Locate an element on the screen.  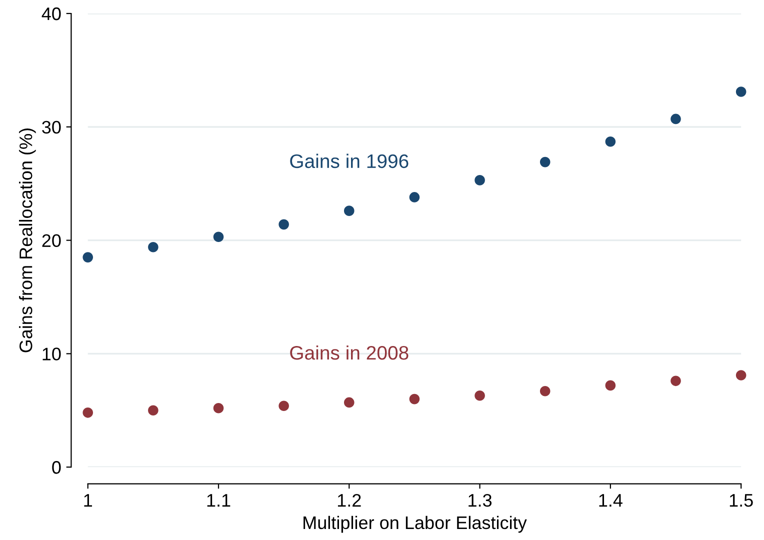
y-tick-label: 20 is located at coordinates (51, 241).